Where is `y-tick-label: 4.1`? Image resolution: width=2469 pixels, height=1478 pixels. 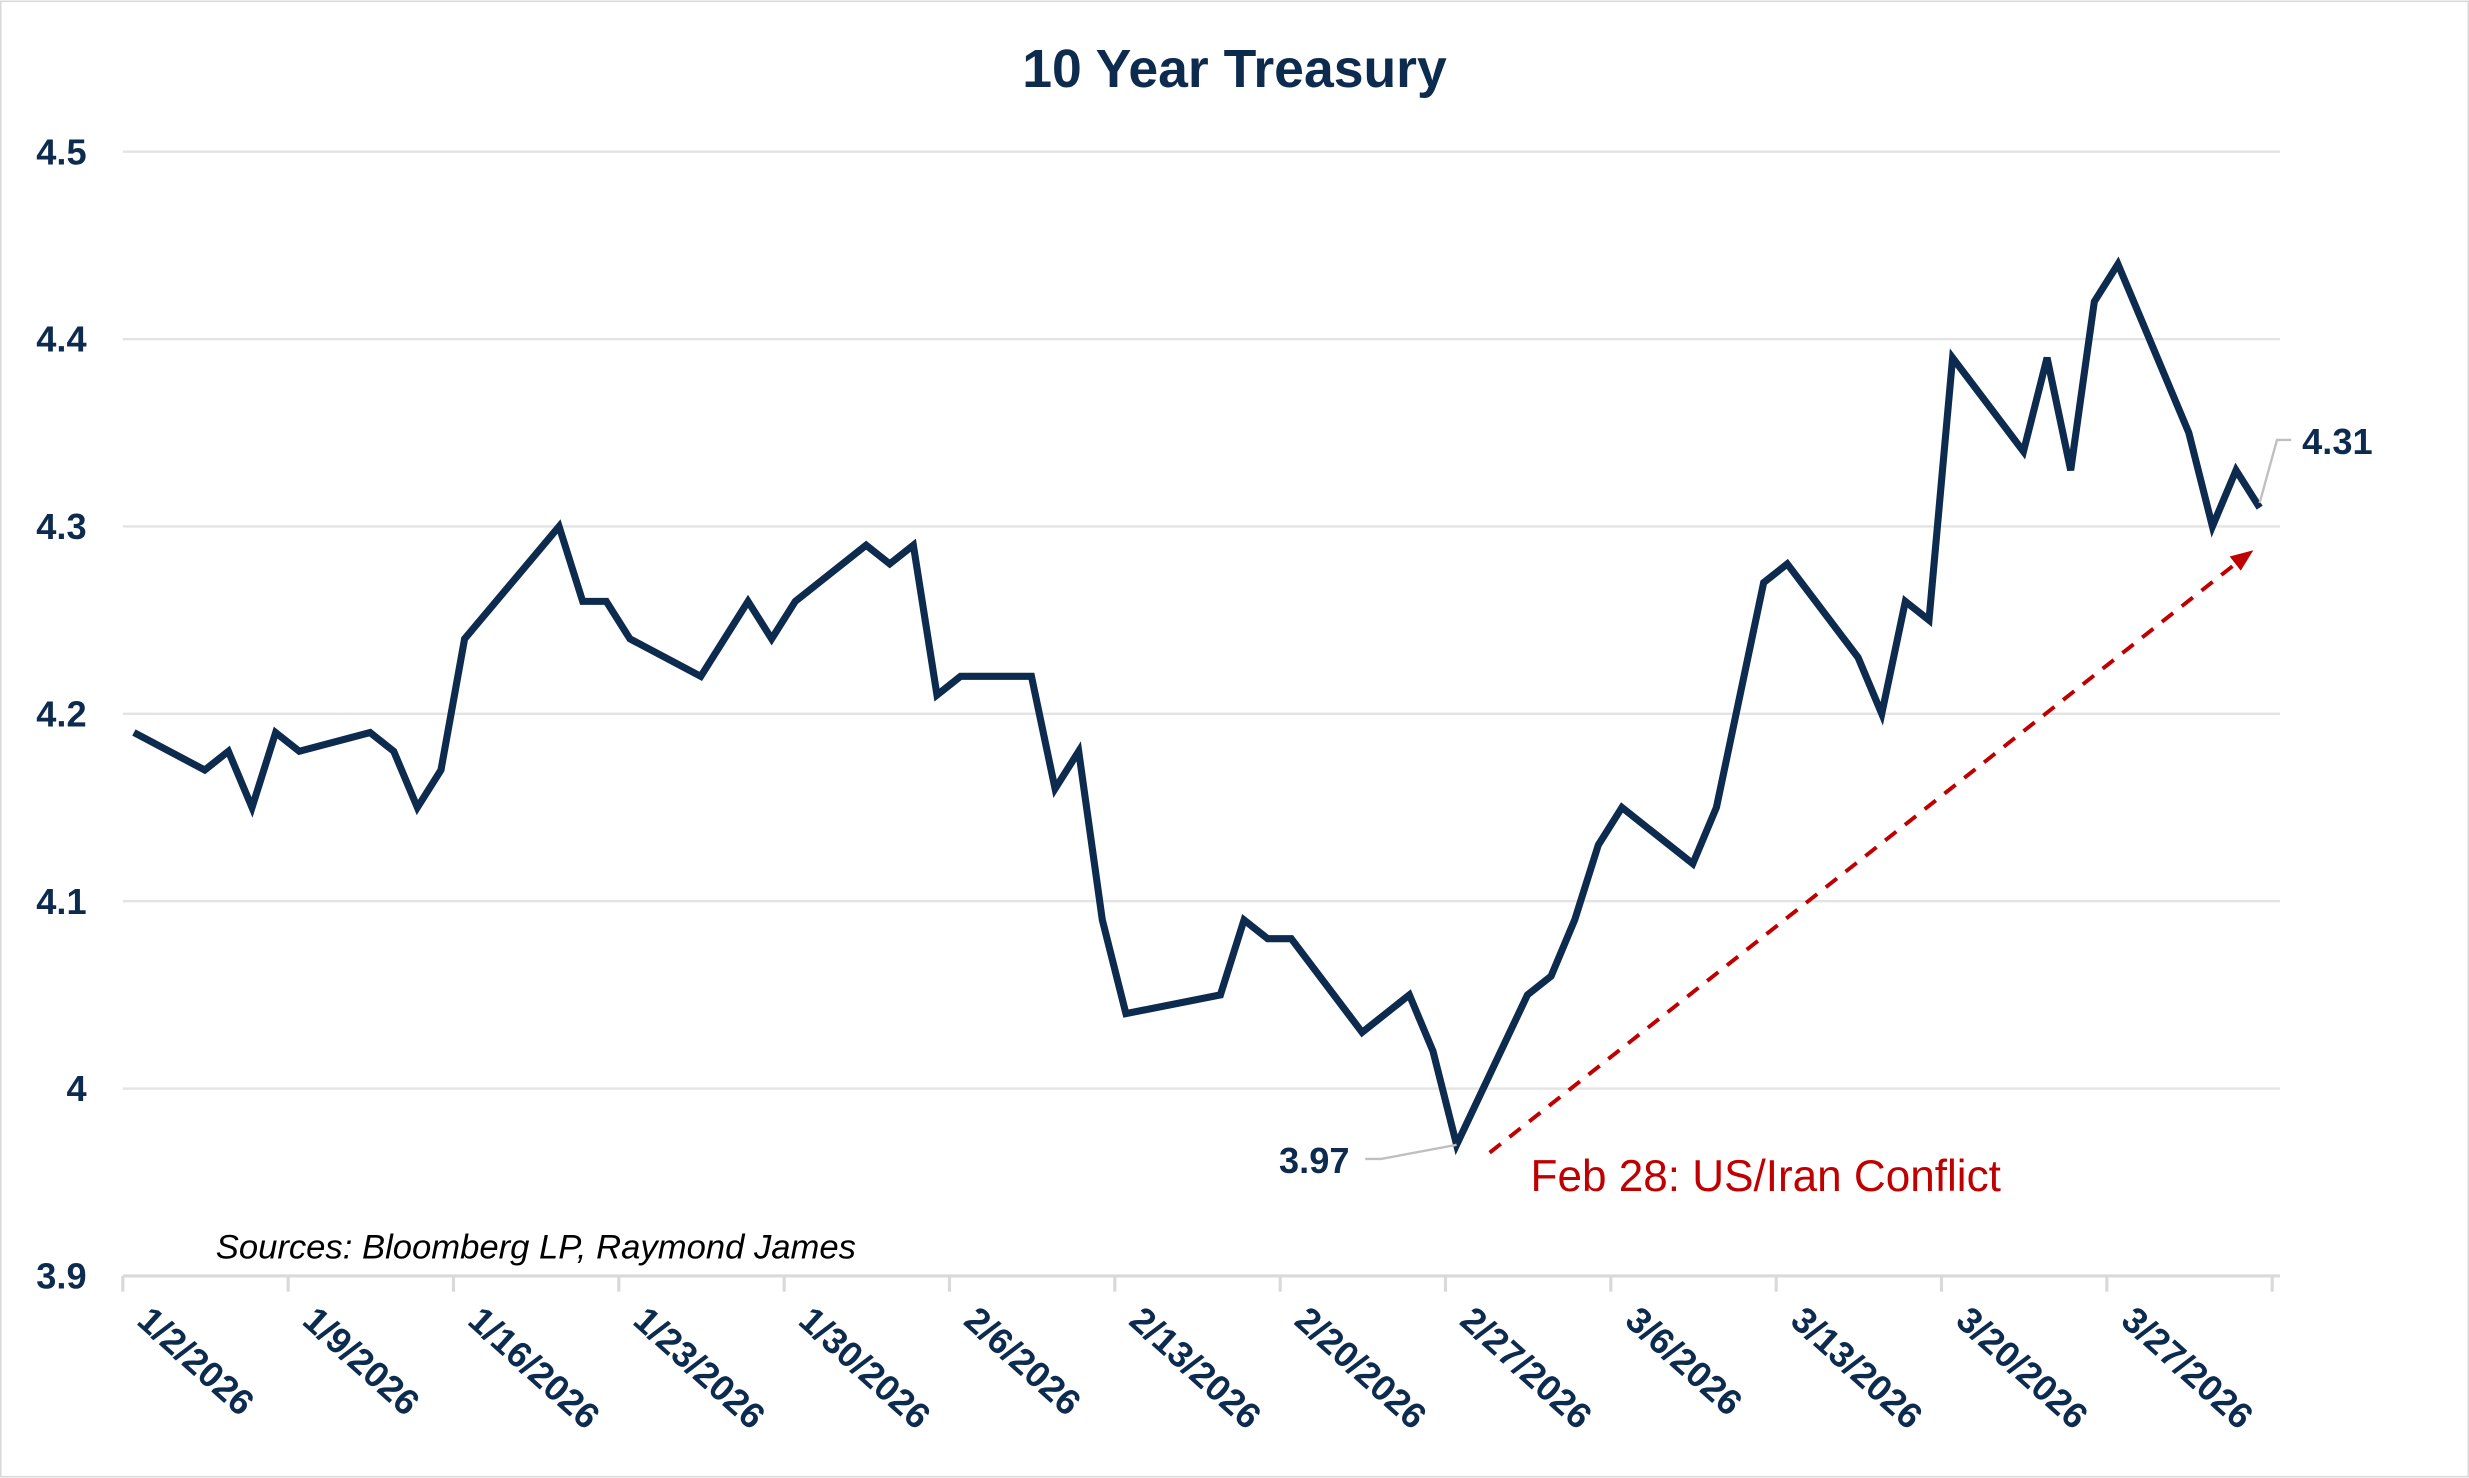 y-tick-label: 4.1 is located at coordinates (61, 901).